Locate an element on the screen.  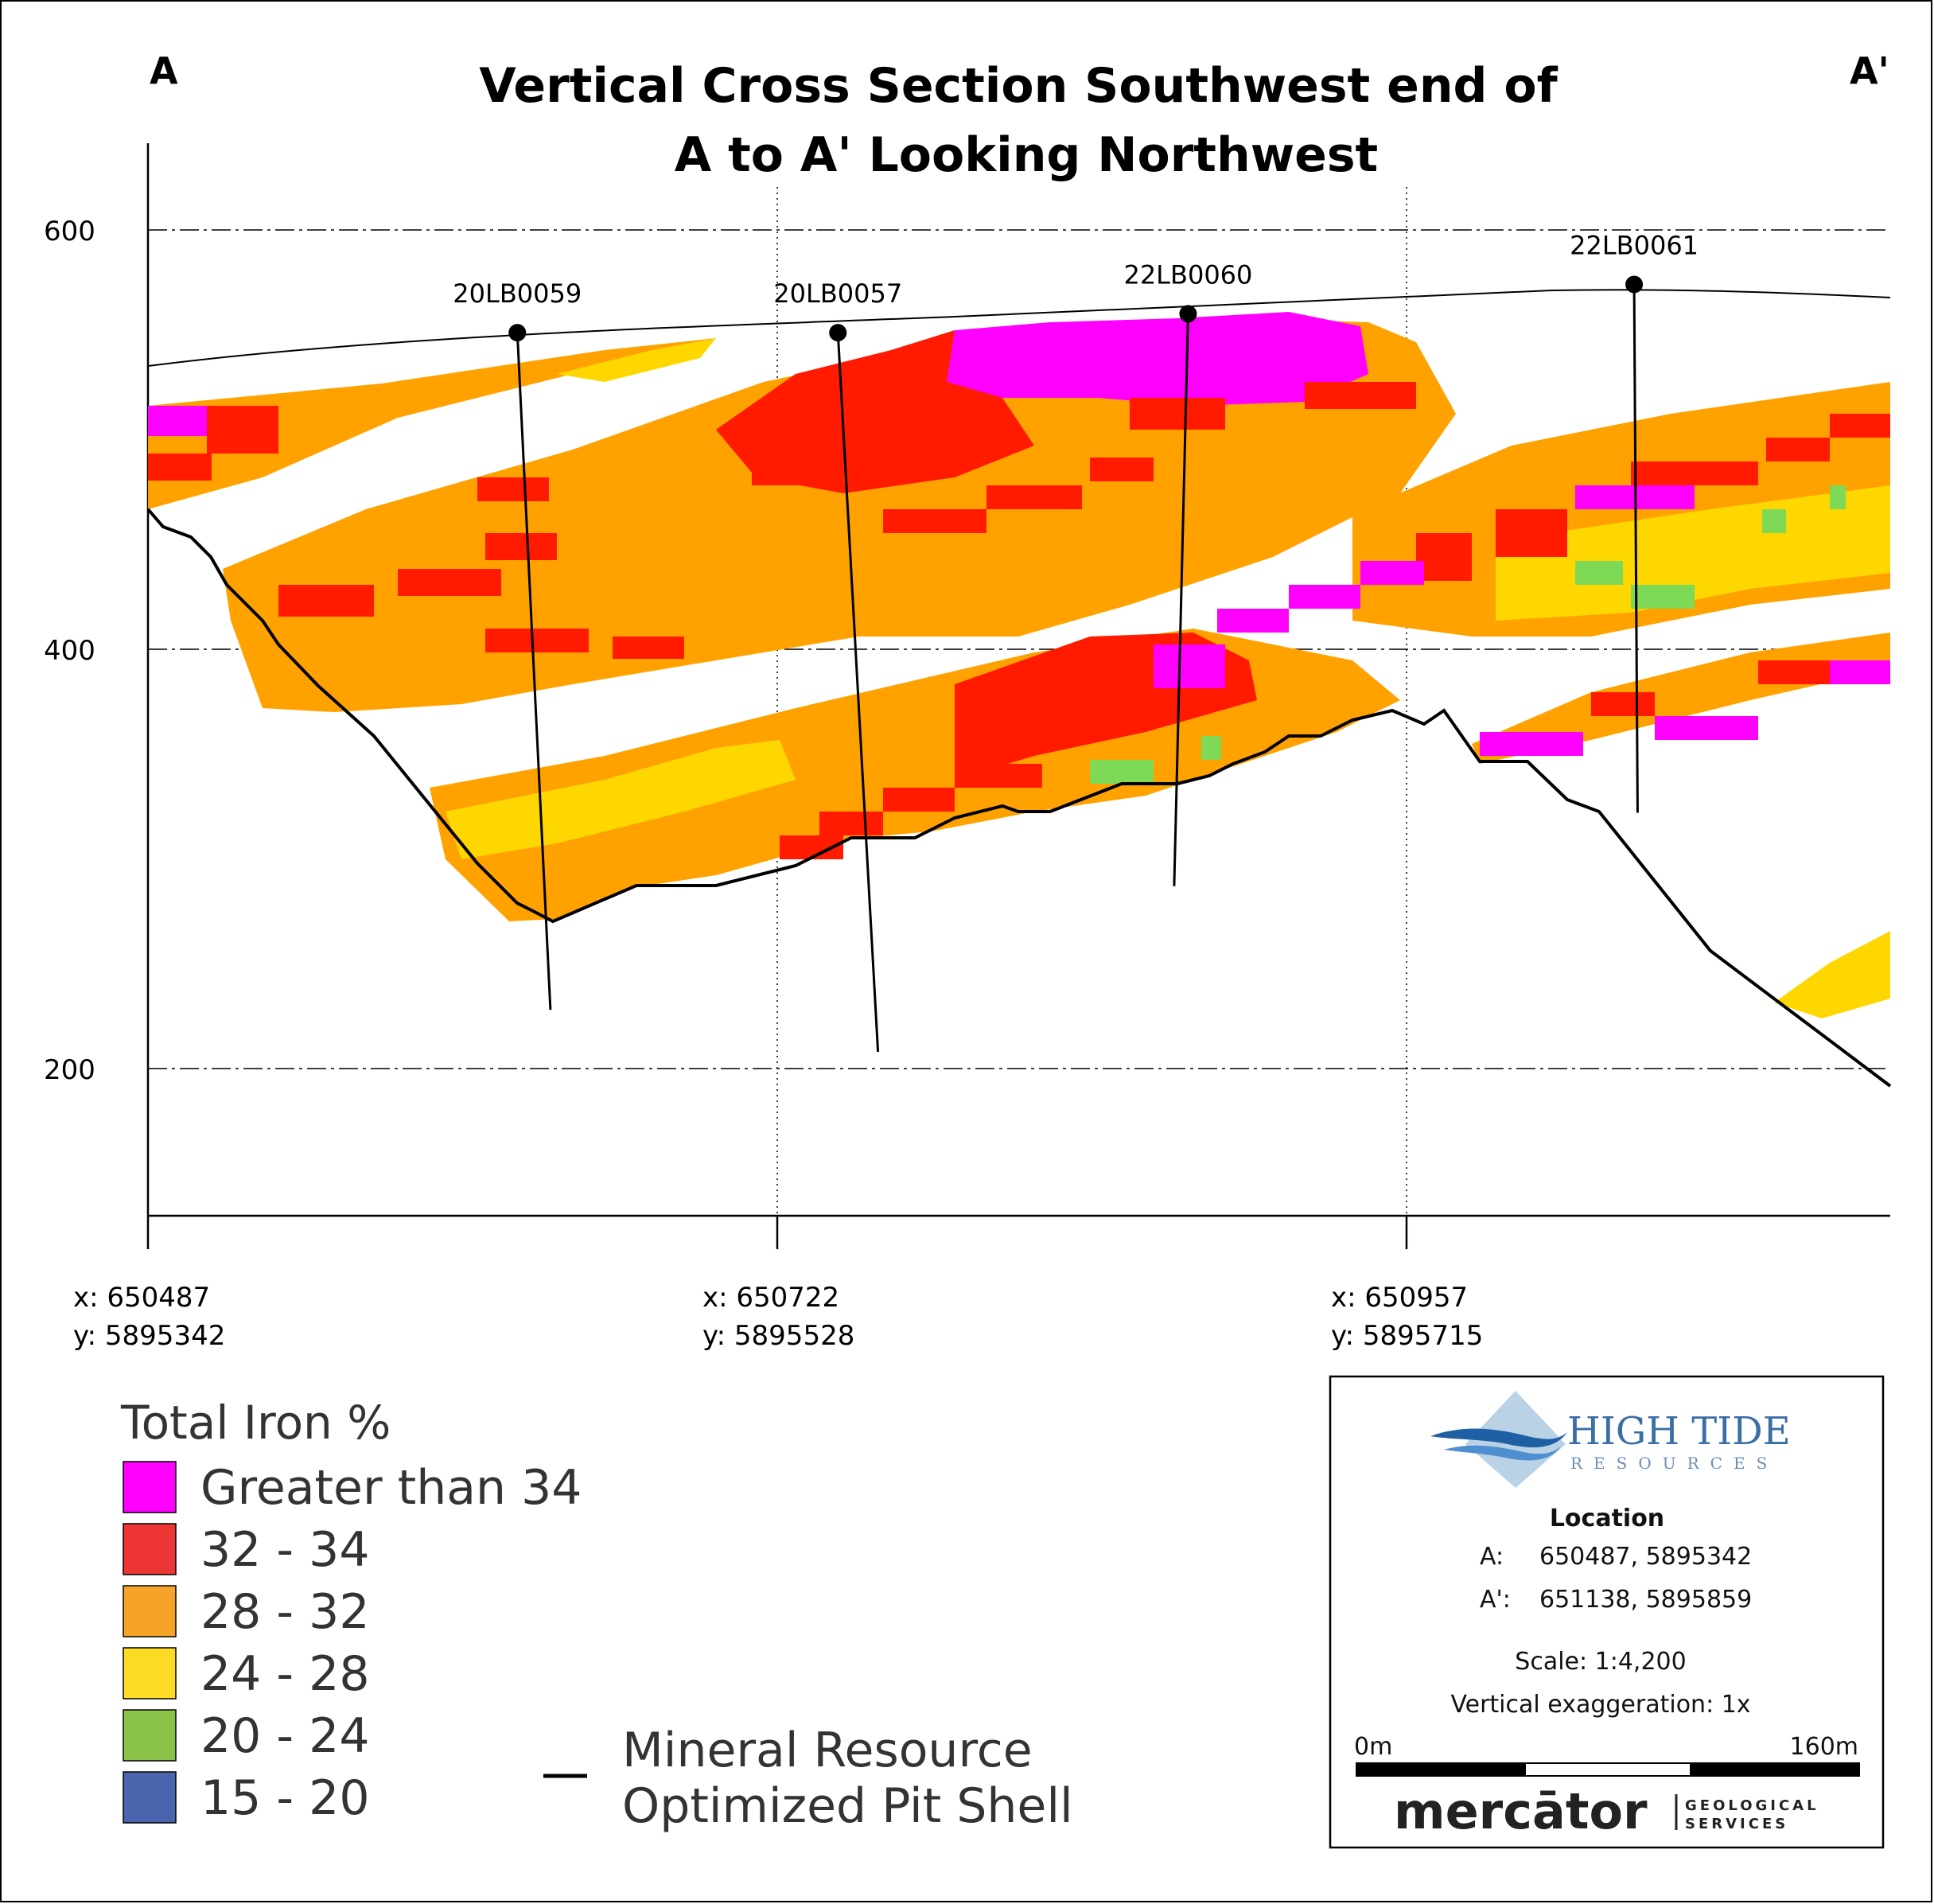
easting-label-3-y: y: 5895715 is located at coordinates (1407, 1336).